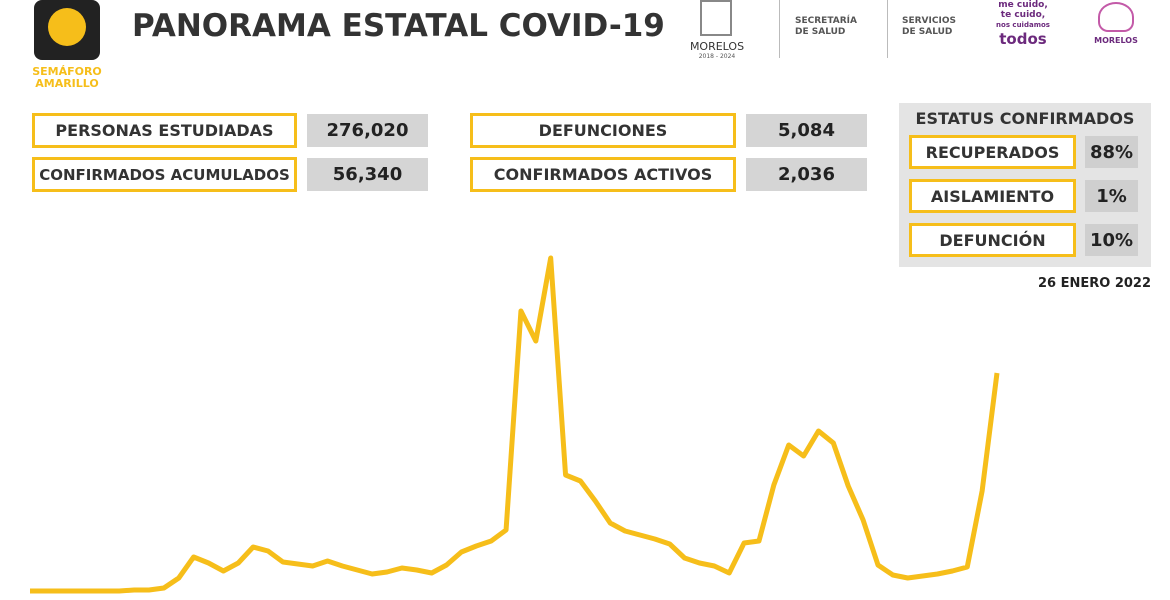 This screenshot has width=1170, height=600. Describe the element at coordinates (826, 21) in the screenshot. I see `logo-text: SECRETARÍA` at that location.